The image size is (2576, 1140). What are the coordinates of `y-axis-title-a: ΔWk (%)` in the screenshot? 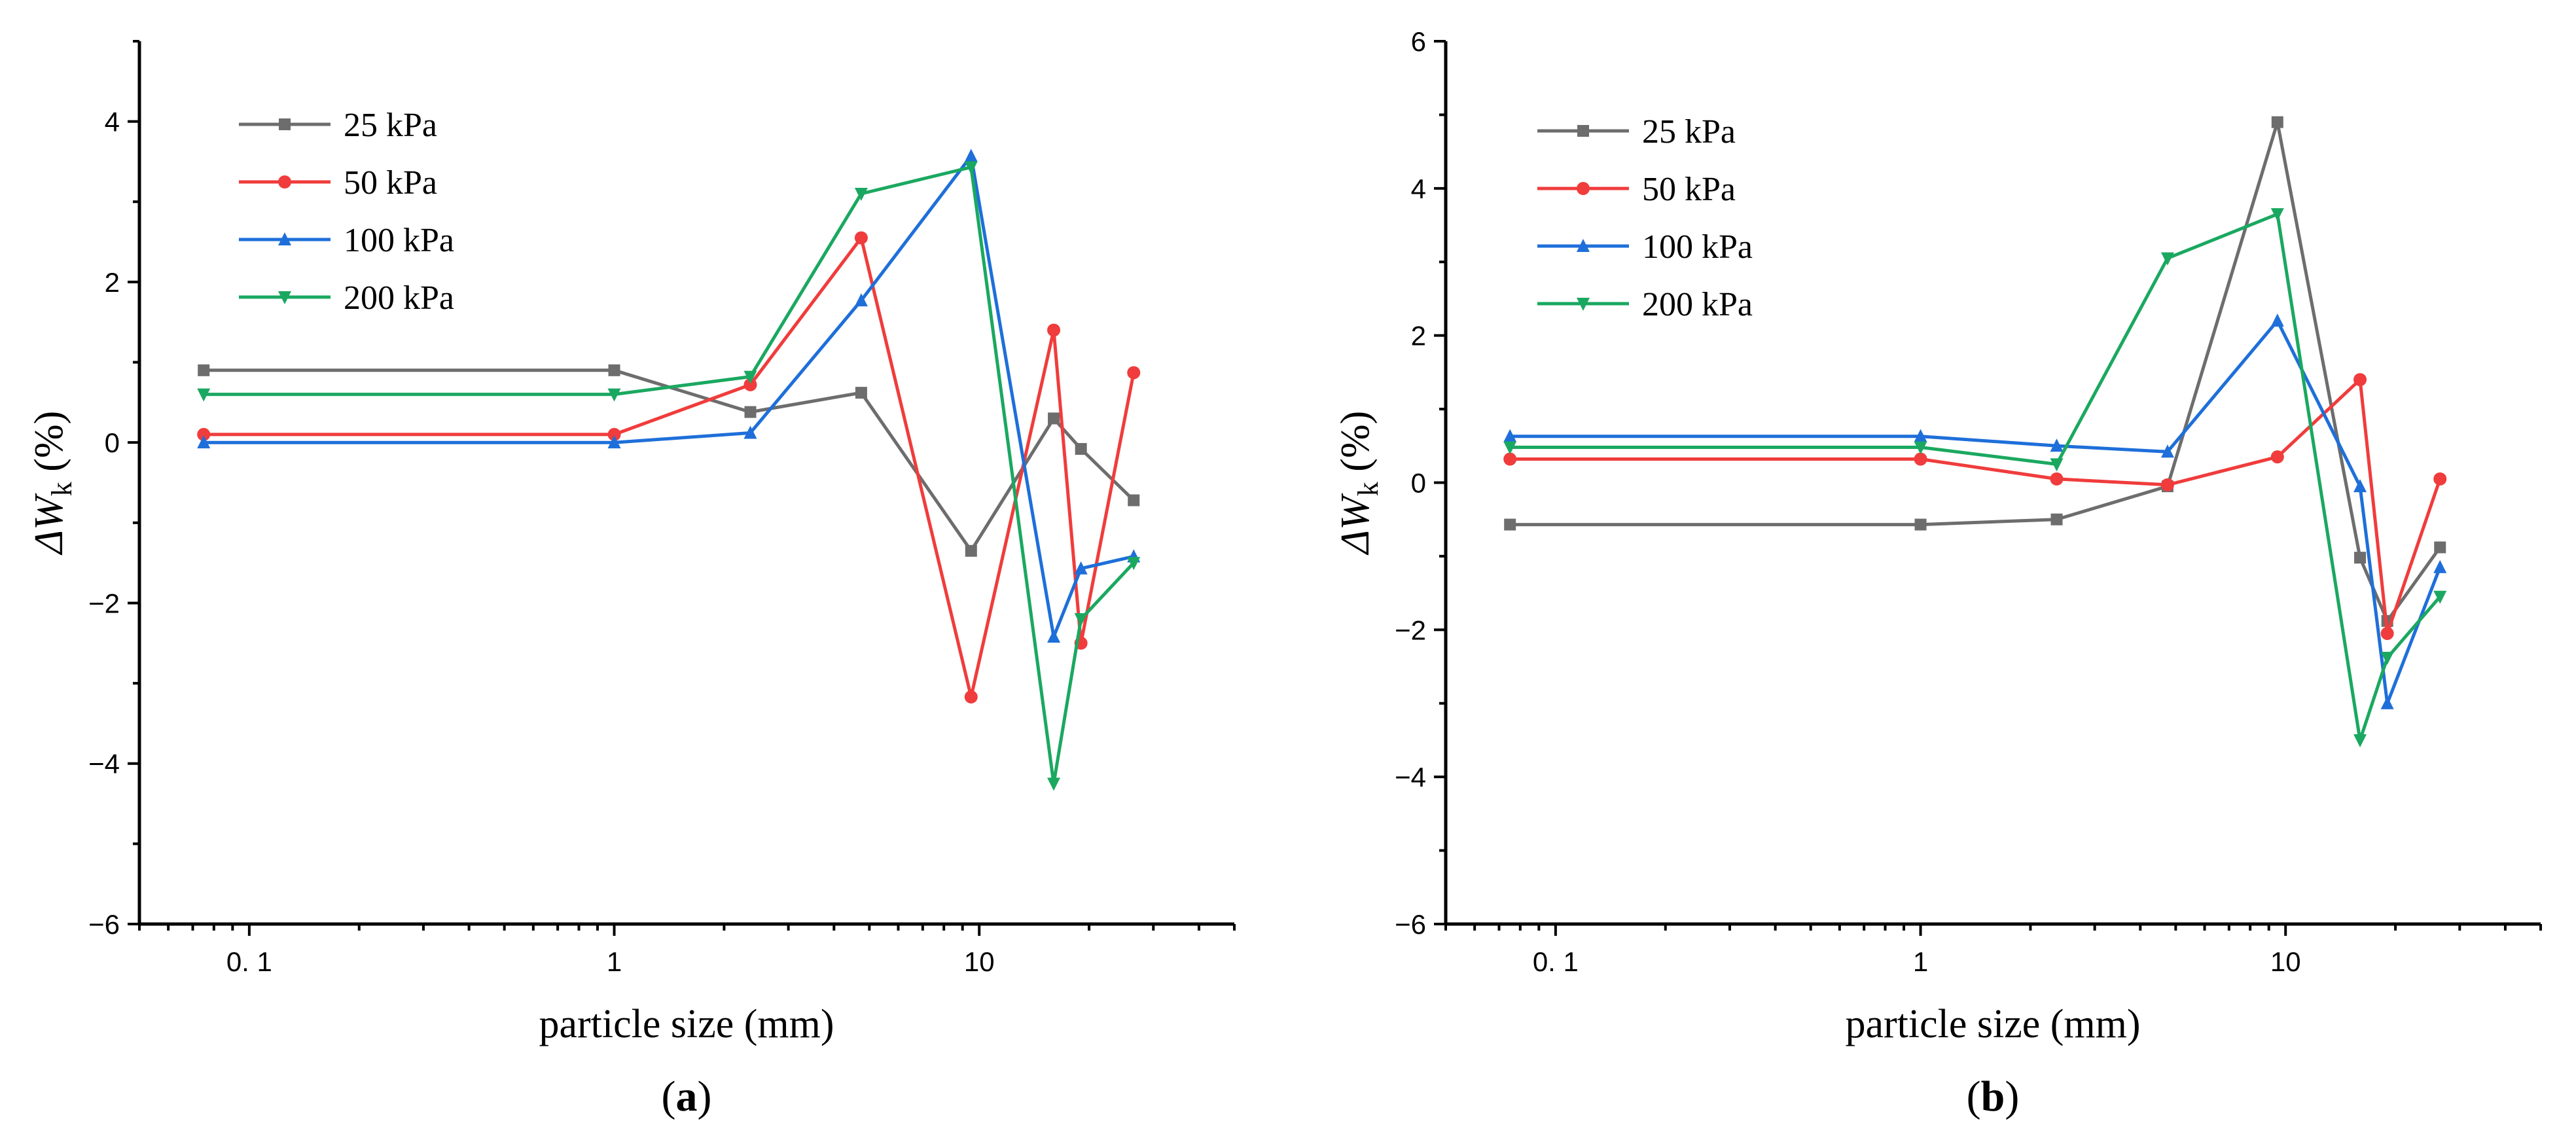 It's located at (52, 484).